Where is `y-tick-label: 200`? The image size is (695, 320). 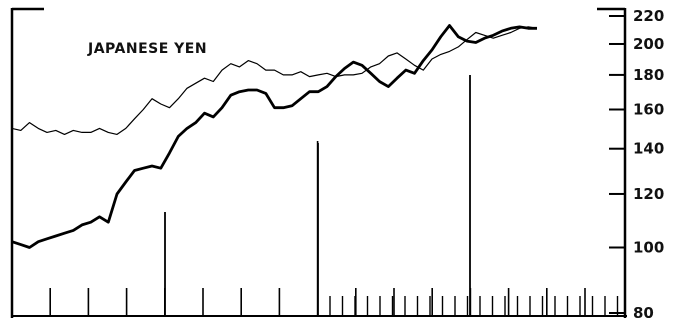
y-tick-label: 200 is located at coordinates (648, 44).